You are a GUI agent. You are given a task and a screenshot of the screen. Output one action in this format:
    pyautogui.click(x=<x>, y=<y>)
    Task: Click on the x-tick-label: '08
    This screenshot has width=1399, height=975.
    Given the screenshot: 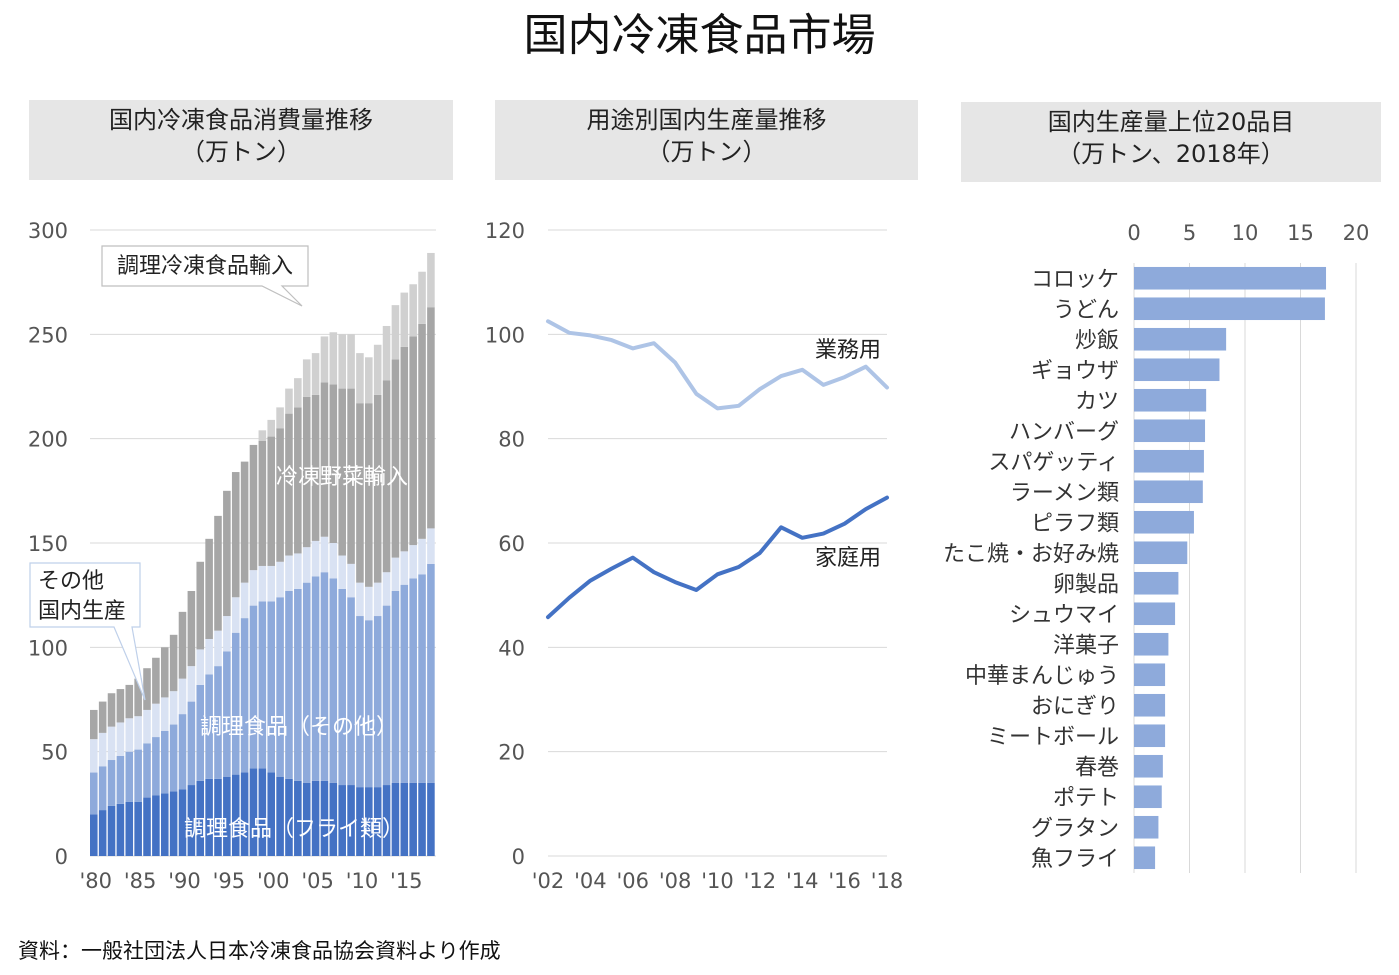 What is the action you would take?
    pyautogui.click(x=675, y=881)
    